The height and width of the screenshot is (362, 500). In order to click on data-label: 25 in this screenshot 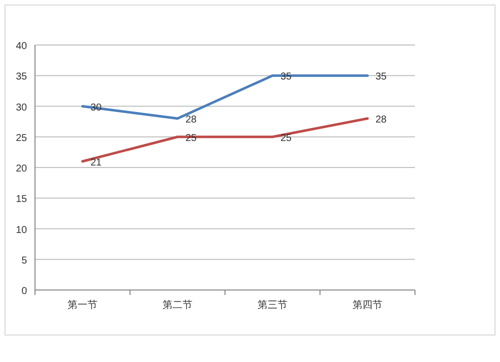, I will do `click(286, 138)`.